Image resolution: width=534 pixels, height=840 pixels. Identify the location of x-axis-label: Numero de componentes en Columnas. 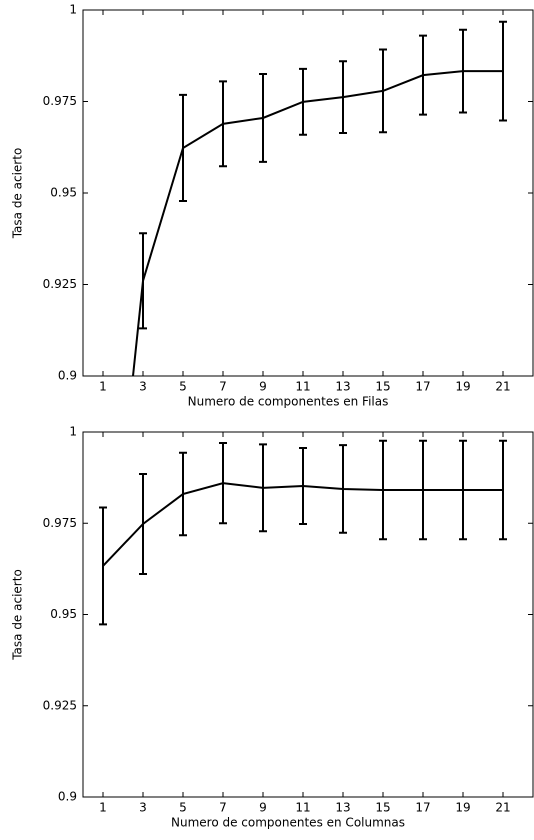
(288, 823).